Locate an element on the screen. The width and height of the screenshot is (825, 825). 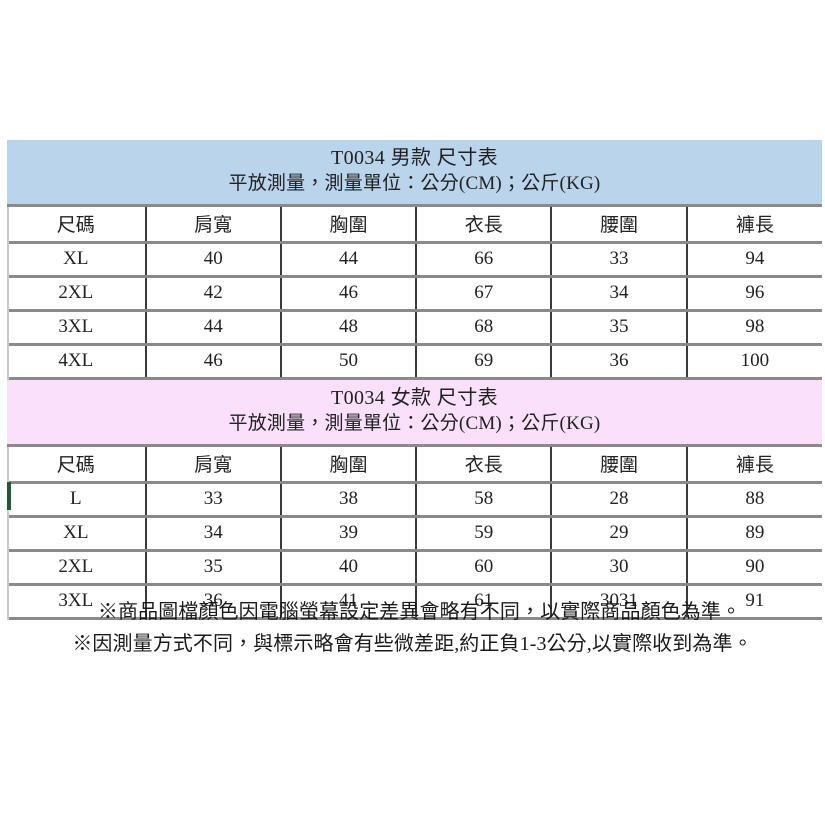
table-row: L 33 38 58 28 88 is located at coordinates (414, 500).